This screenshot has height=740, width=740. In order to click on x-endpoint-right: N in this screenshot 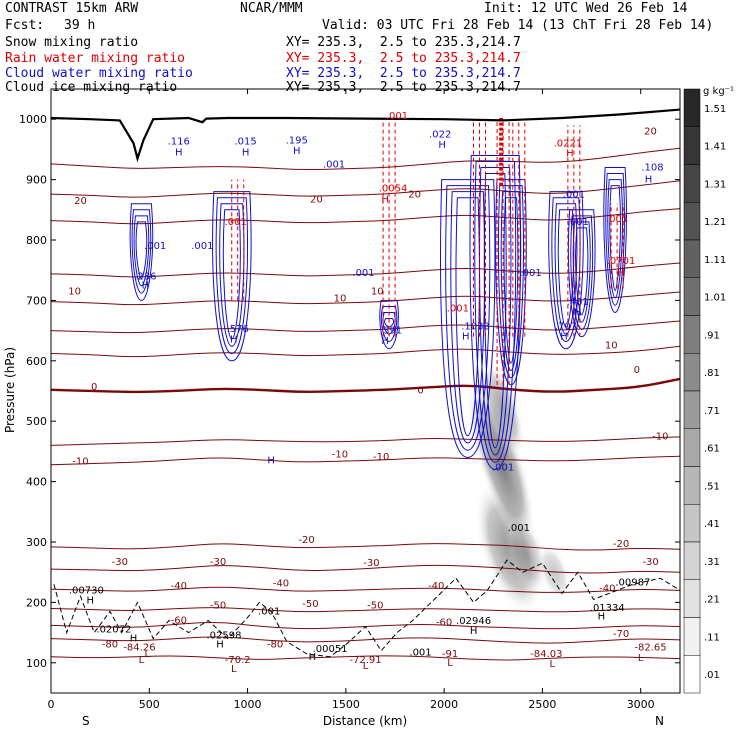, I will do `click(659, 721)`.